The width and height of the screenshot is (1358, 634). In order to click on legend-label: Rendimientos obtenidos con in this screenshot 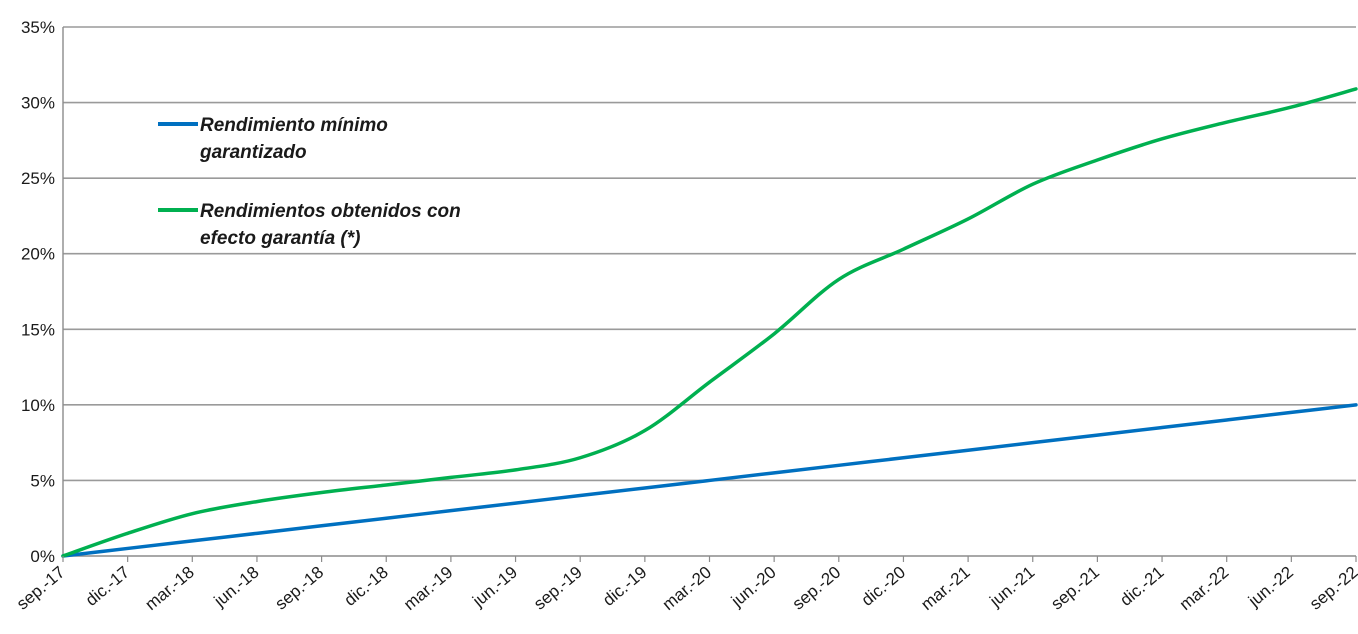, I will do `click(330, 211)`.